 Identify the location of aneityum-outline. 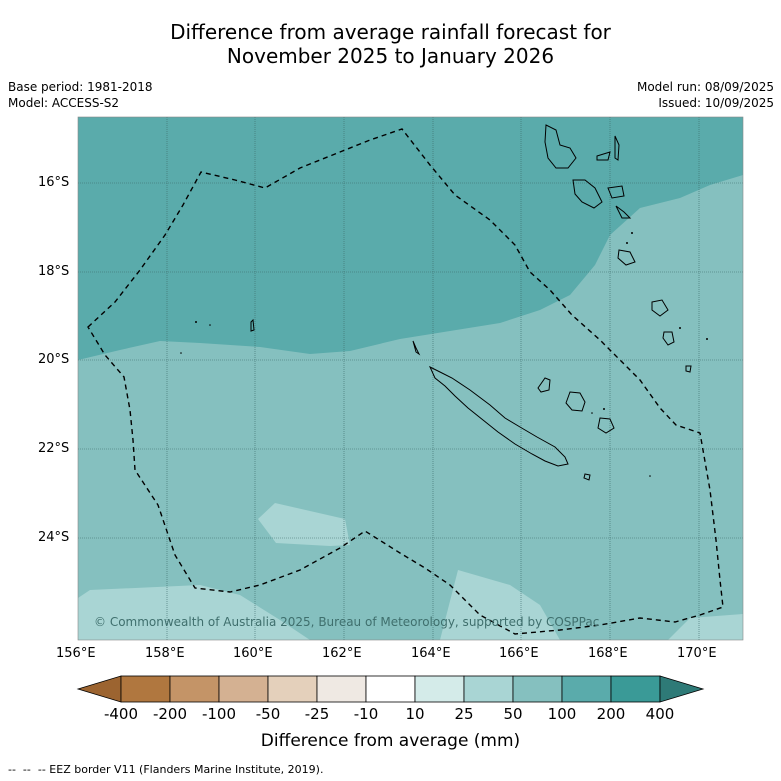
(688, 369).